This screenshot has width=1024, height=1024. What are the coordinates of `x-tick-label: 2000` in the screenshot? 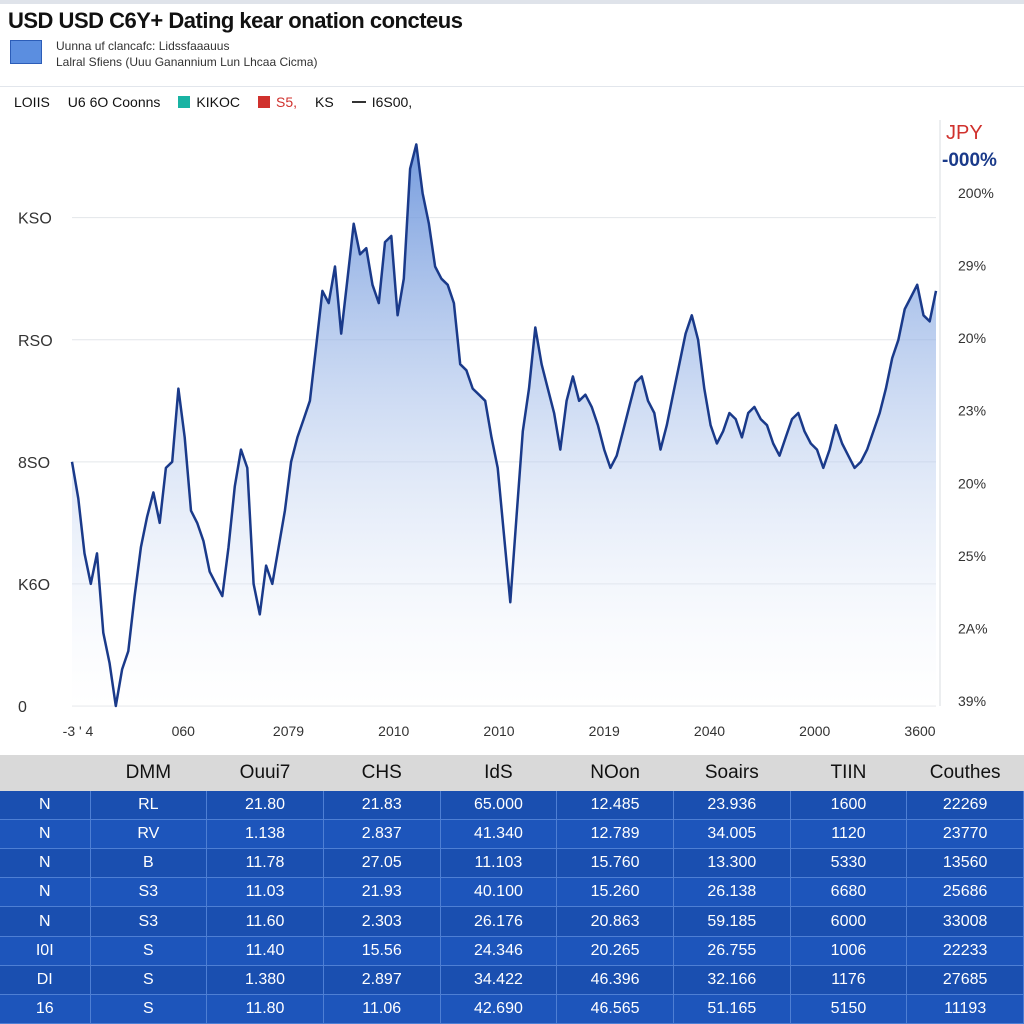 It's located at (814, 731).